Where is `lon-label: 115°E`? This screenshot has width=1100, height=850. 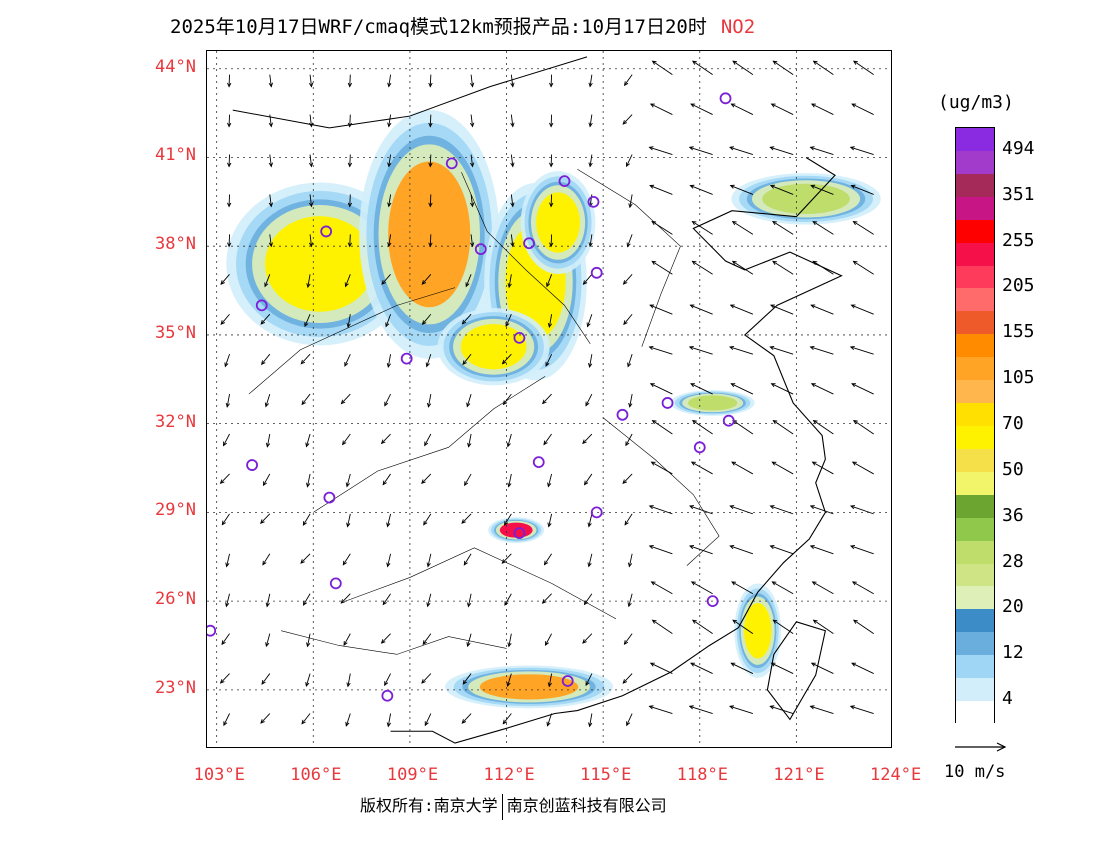 lon-label: 115°E is located at coordinates (606, 775).